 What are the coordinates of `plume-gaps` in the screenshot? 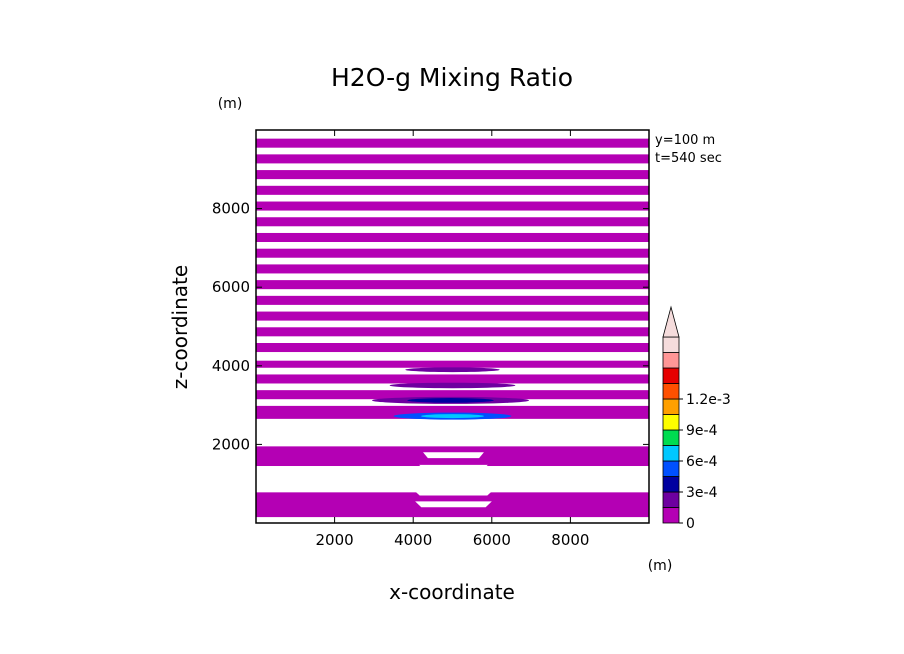 It's located at (453, 472).